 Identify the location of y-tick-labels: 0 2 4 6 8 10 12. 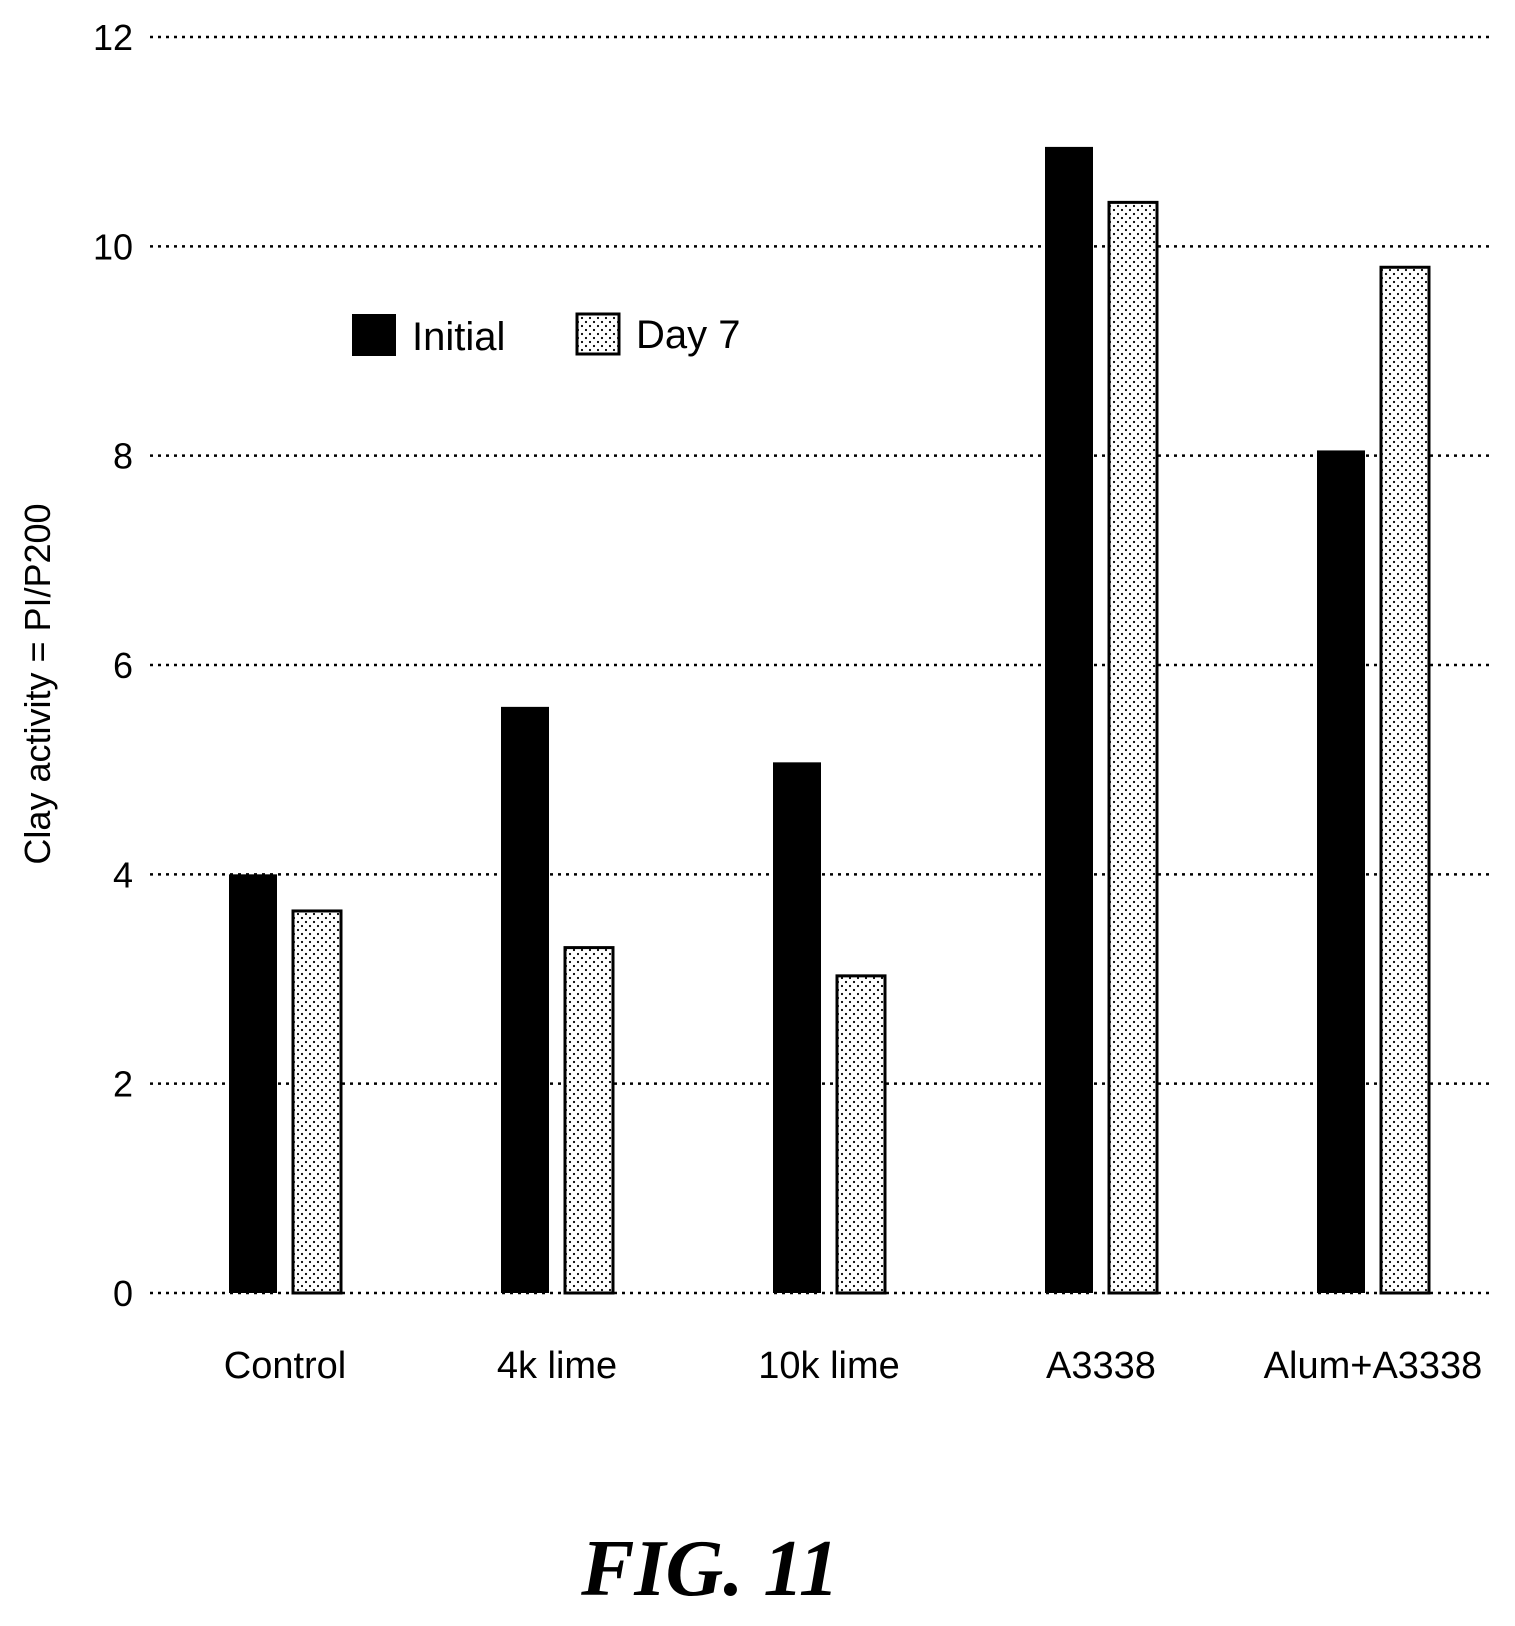
(113, 665).